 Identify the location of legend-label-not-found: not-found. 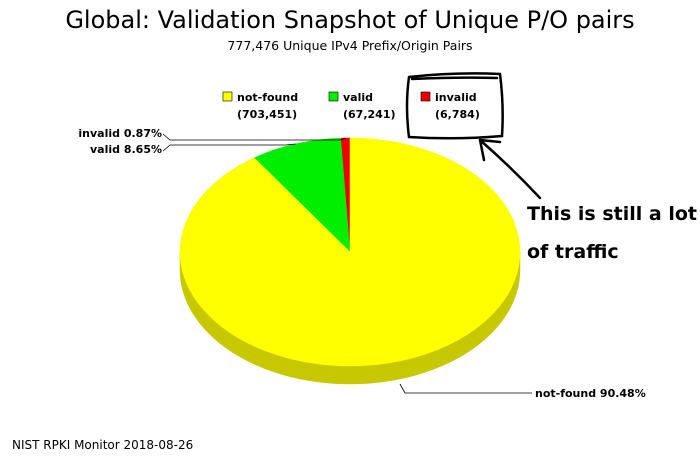
(267, 97).